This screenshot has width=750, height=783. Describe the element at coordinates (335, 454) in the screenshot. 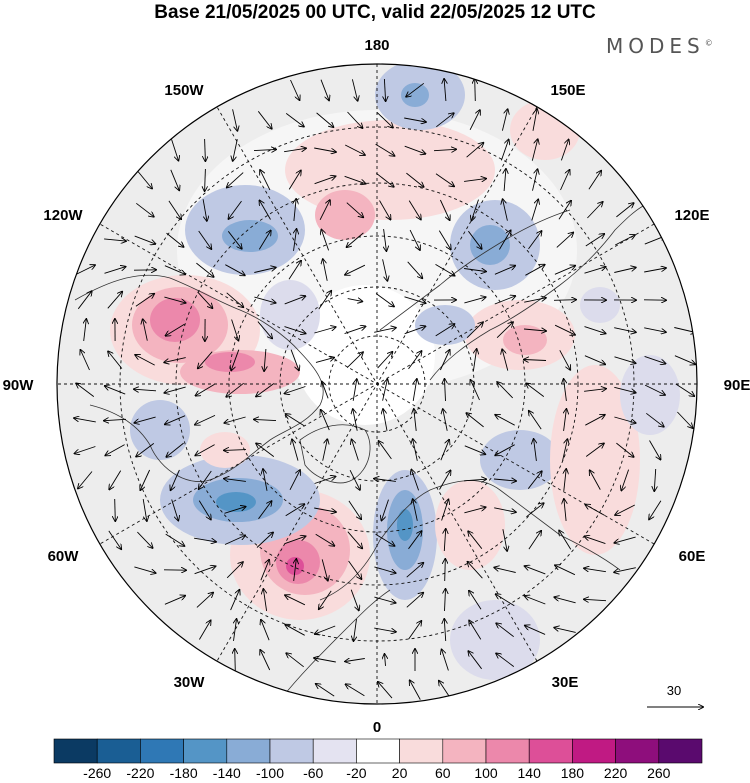

I see `coastline-greenland` at that location.